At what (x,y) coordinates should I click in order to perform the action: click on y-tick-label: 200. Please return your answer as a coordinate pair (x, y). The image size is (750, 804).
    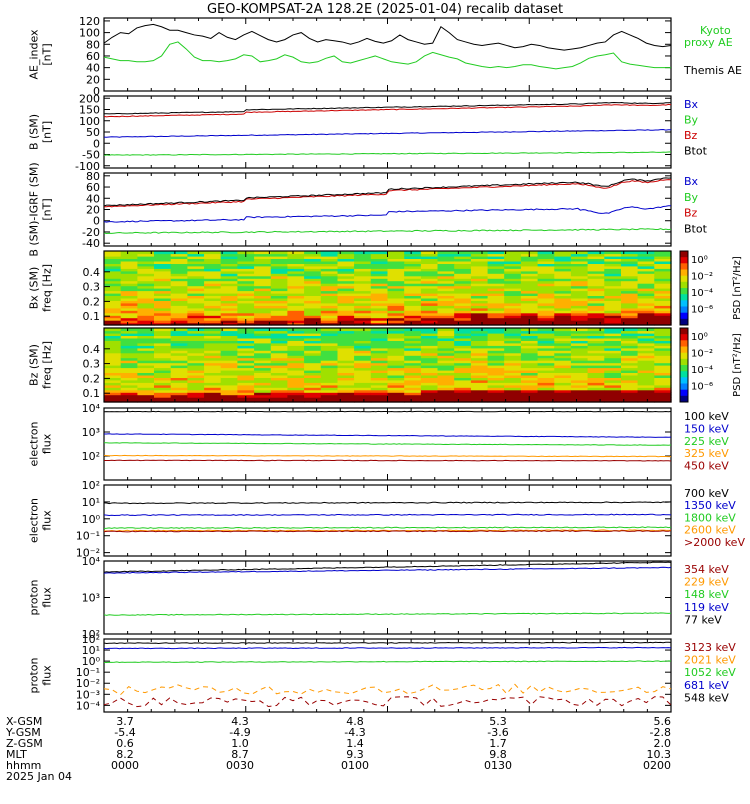
    Looking at the image, I should click on (89, 98).